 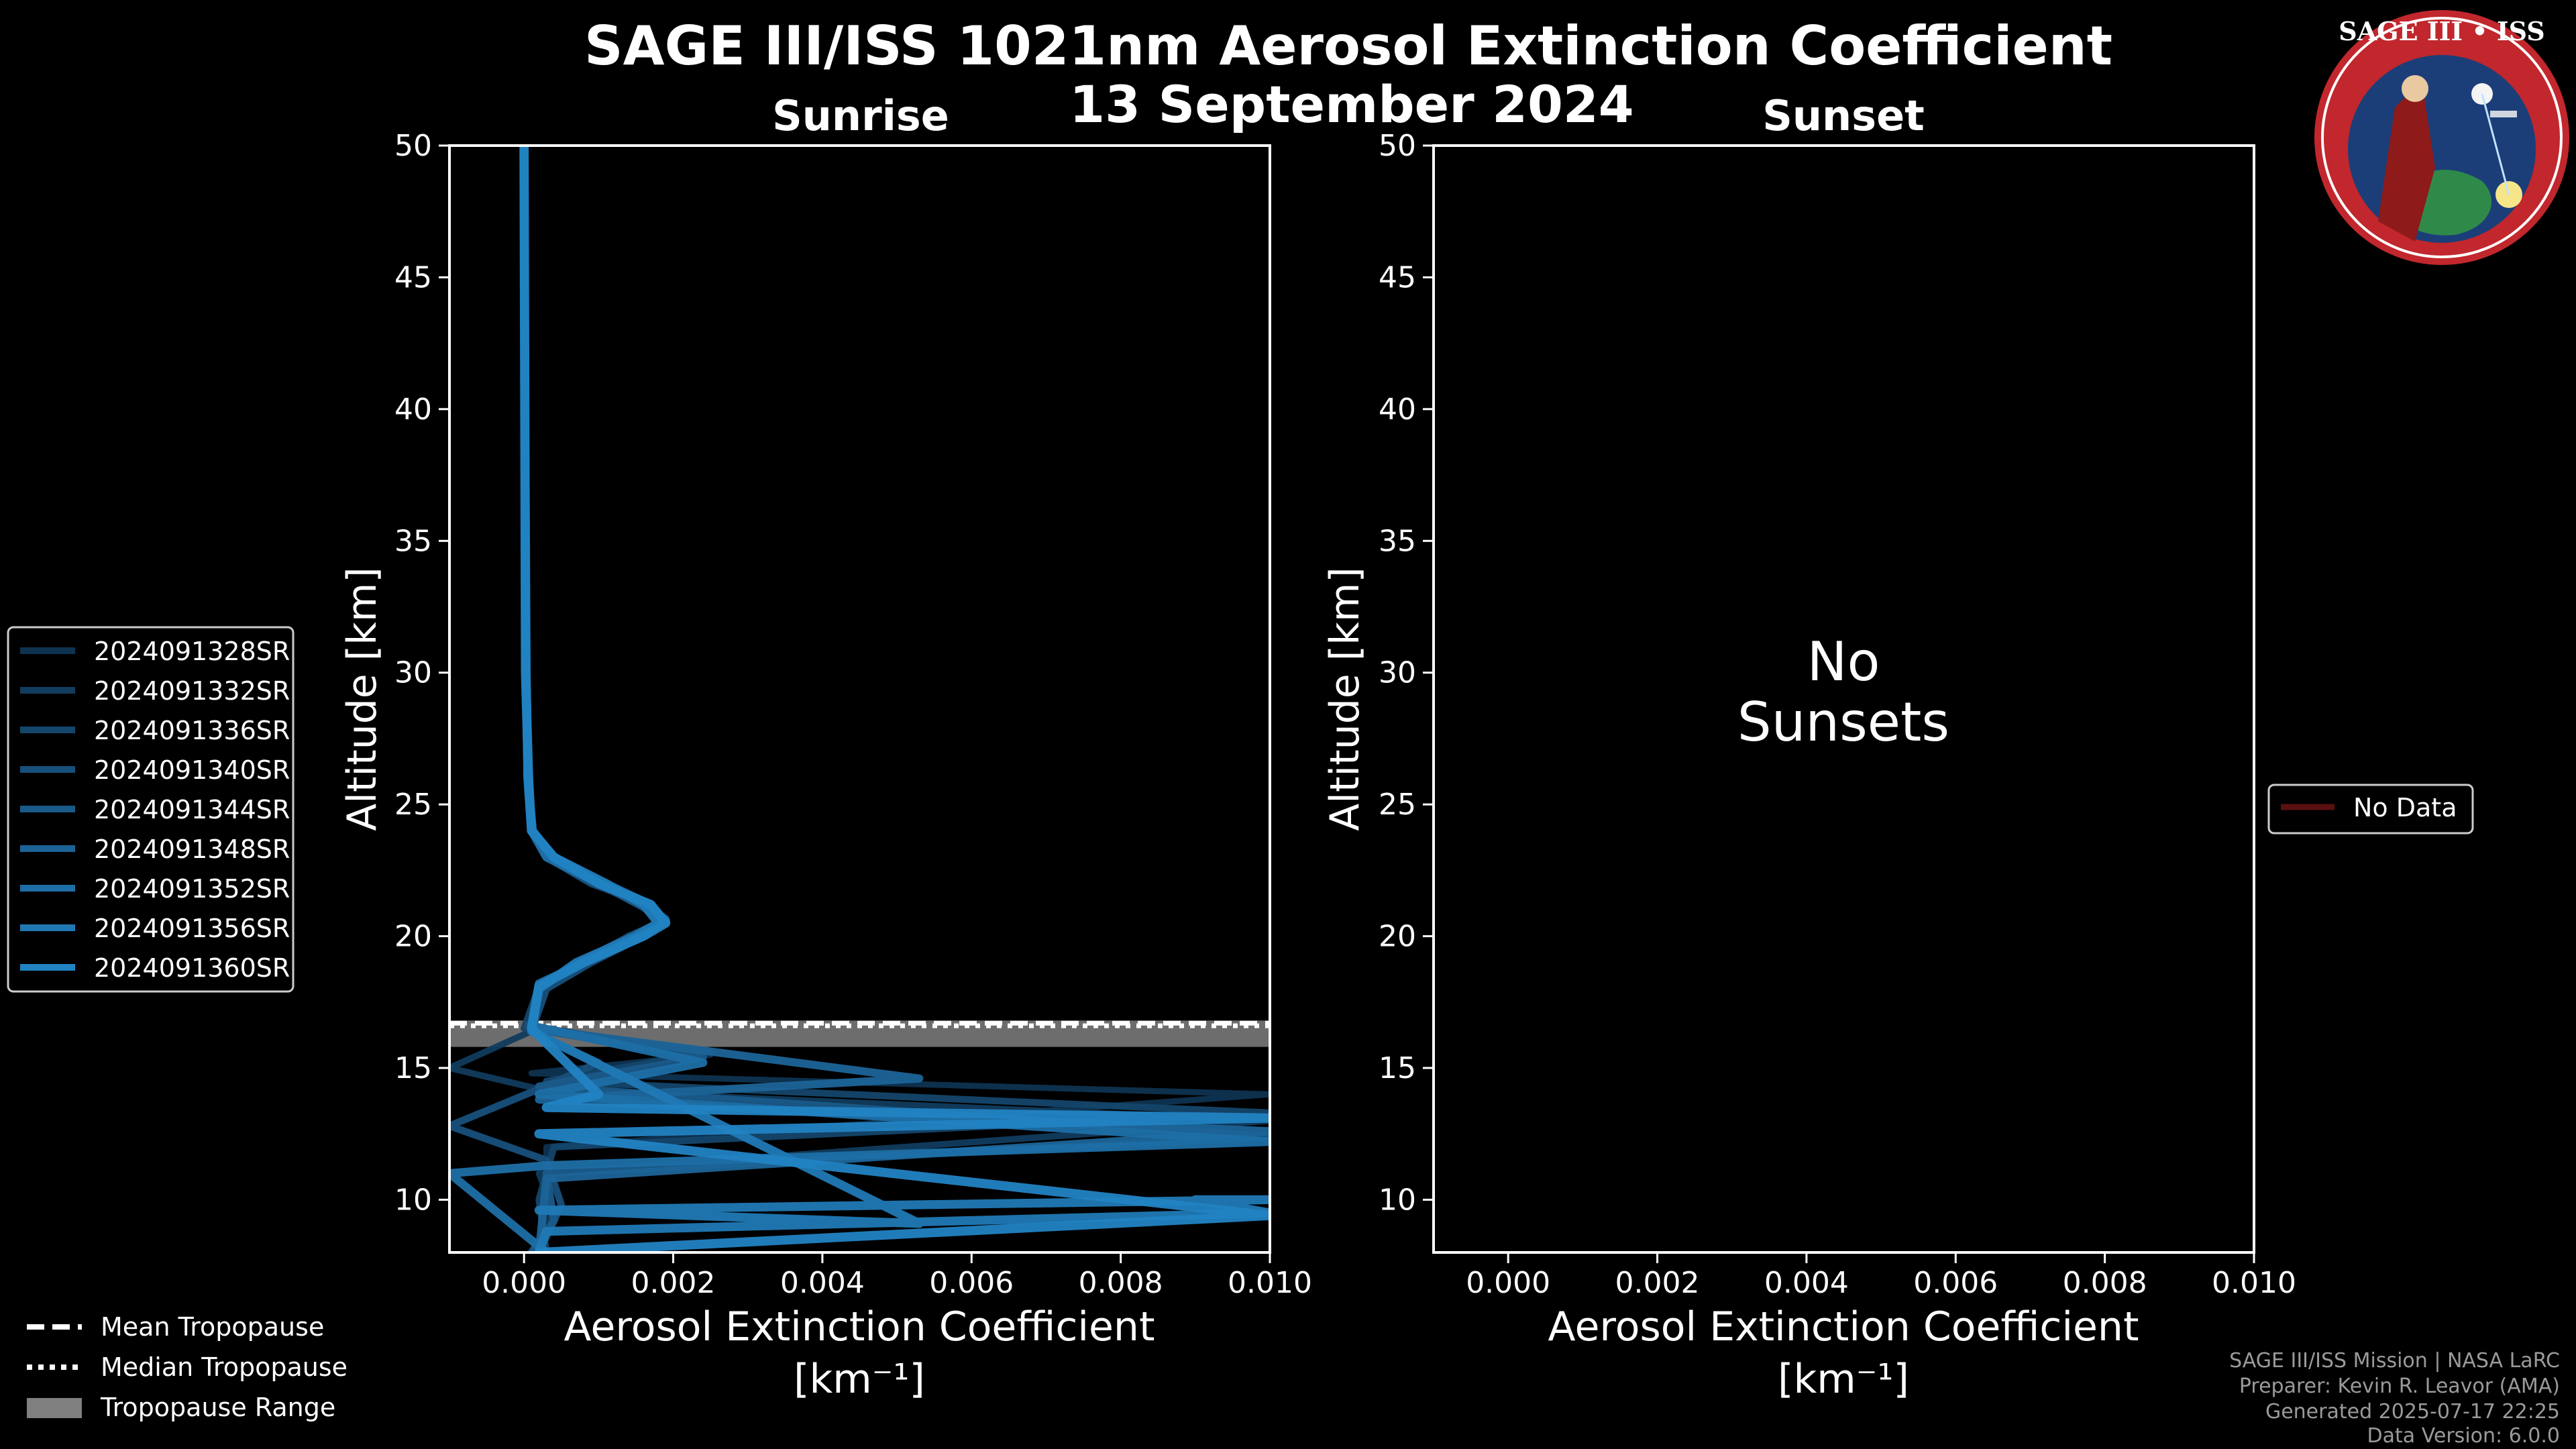 What do you see at coordinates (212, 1327) in the screenshot?
I see `mean-tropopause-label: Mean Tropopause` at bounding box center [212, 1327].